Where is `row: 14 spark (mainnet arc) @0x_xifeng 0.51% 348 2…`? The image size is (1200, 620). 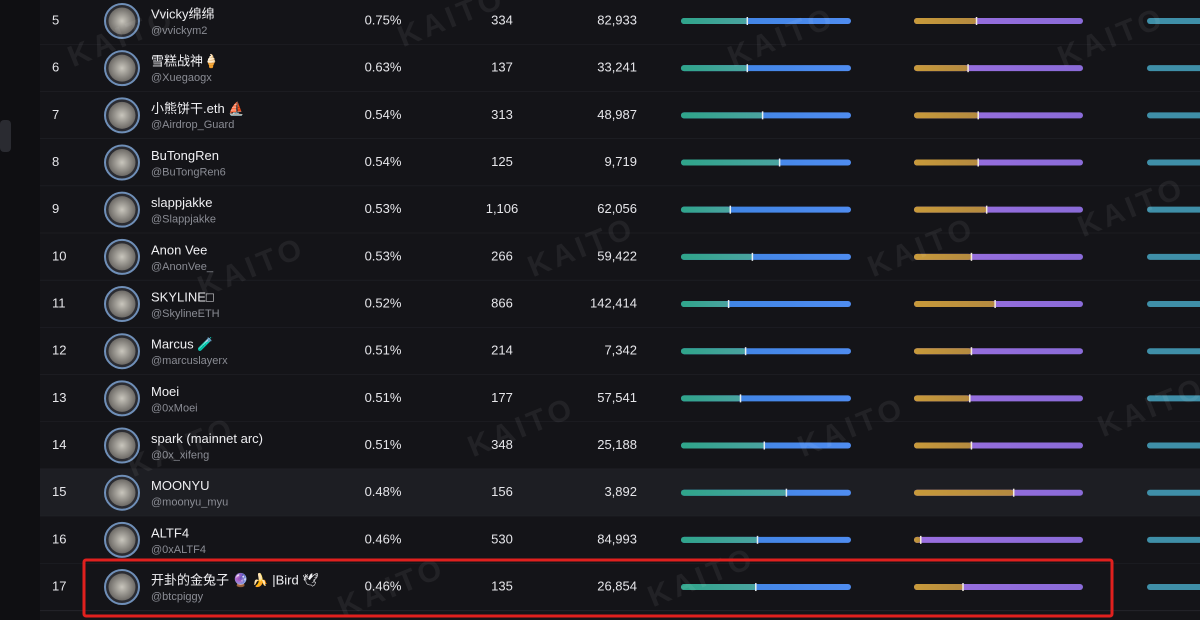 row: 14 spark (mainnet arc) @0x_xifeng 0.51% 348 2… is located at coordinates (620, 445).